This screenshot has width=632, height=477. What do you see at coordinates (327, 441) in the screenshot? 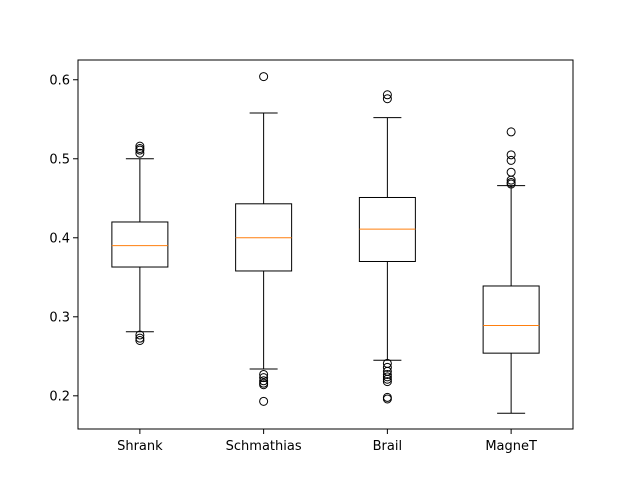
I see `x-axis: Shrank Schmathias Brail MagneT` at bounding box center [327, 441].